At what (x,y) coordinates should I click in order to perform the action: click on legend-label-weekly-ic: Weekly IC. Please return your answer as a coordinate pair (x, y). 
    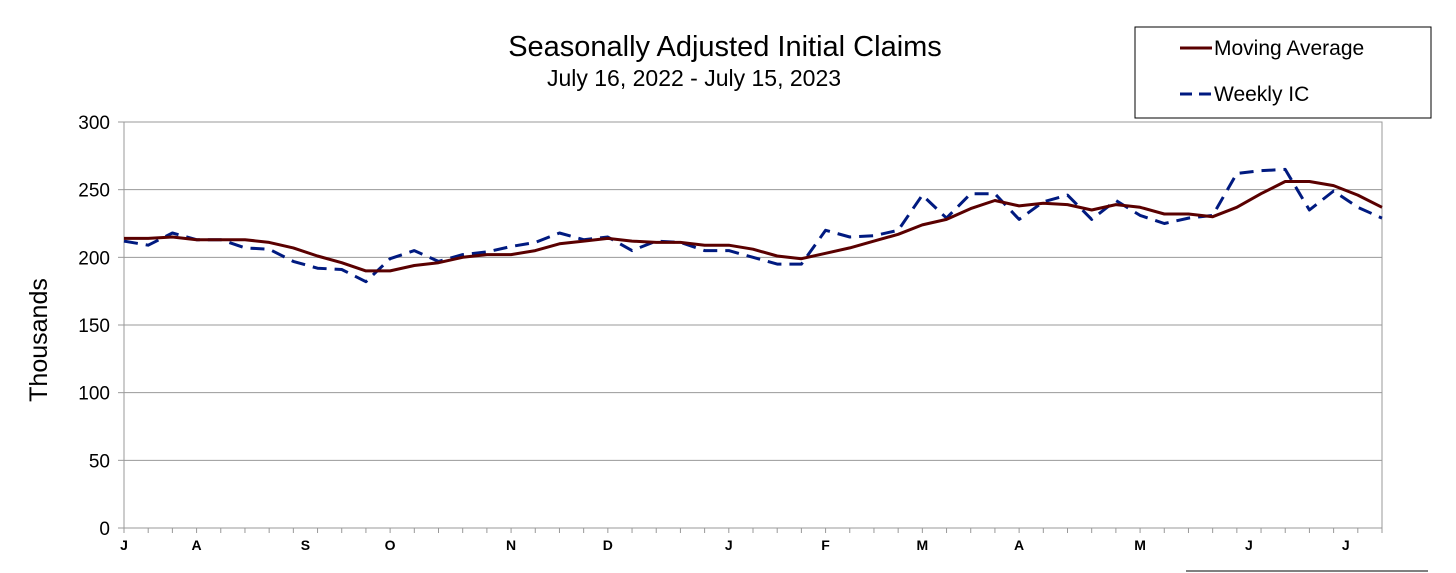
    Looking at the image, I should click on (1261, 94).